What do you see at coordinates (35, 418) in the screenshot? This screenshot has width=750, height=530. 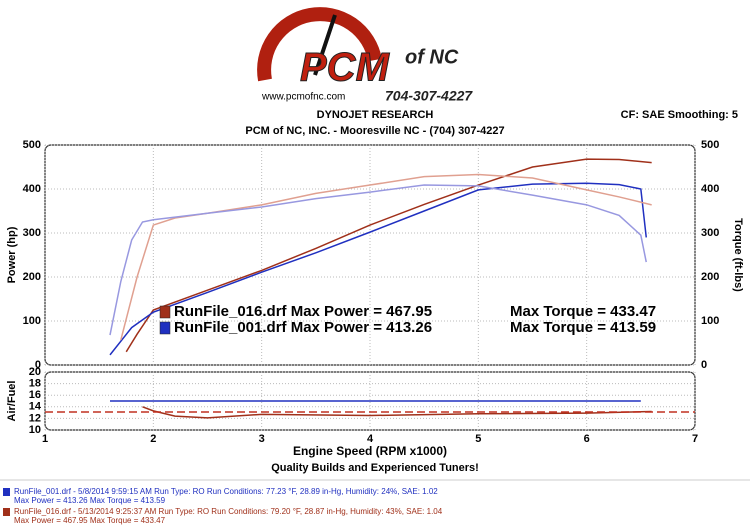 I see `y-tick-label: 12` at bounding box center [35, 418].